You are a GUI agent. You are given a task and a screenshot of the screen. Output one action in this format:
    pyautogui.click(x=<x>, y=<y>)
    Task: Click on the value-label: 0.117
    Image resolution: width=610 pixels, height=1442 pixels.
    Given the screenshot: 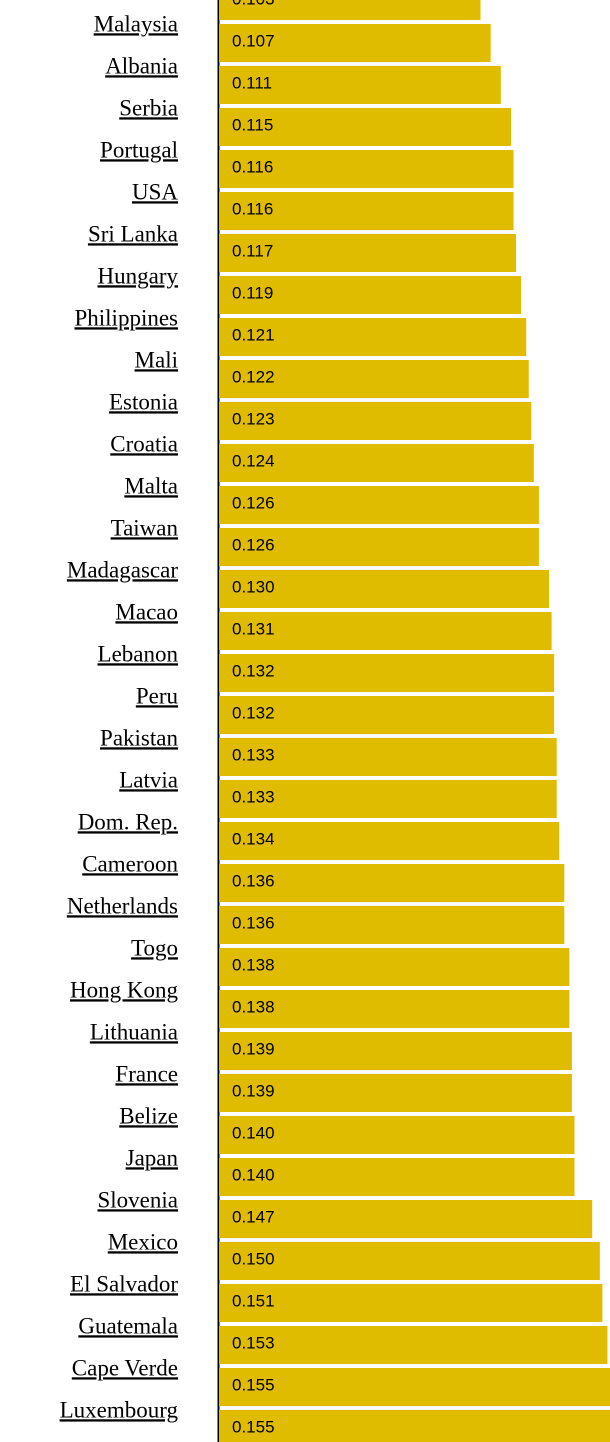 What is the action you would take?
    pyautogui.click(x=252, y=250)
    